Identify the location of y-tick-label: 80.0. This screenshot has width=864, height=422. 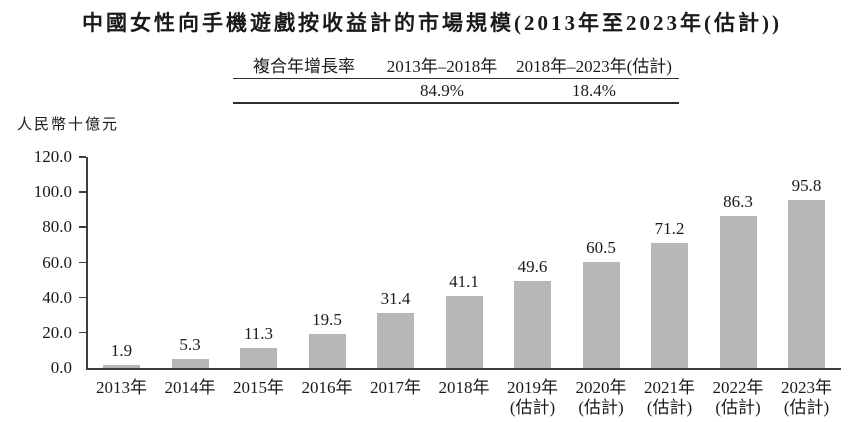
(57, 227).